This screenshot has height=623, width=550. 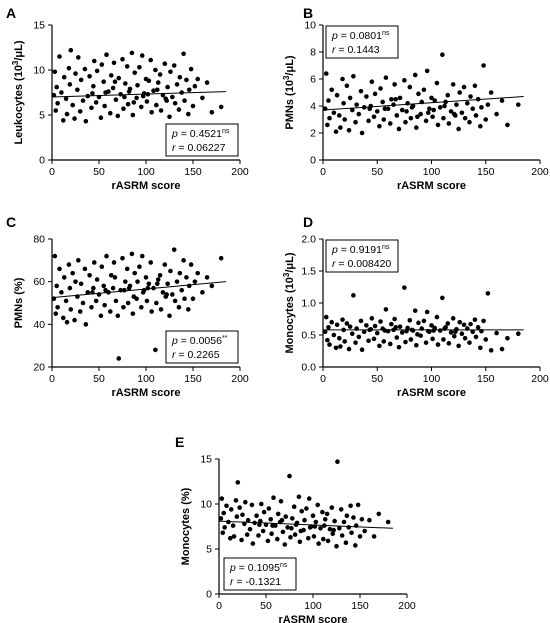 I want to click on y-tick-label: 0, so click(x=209, y=595).